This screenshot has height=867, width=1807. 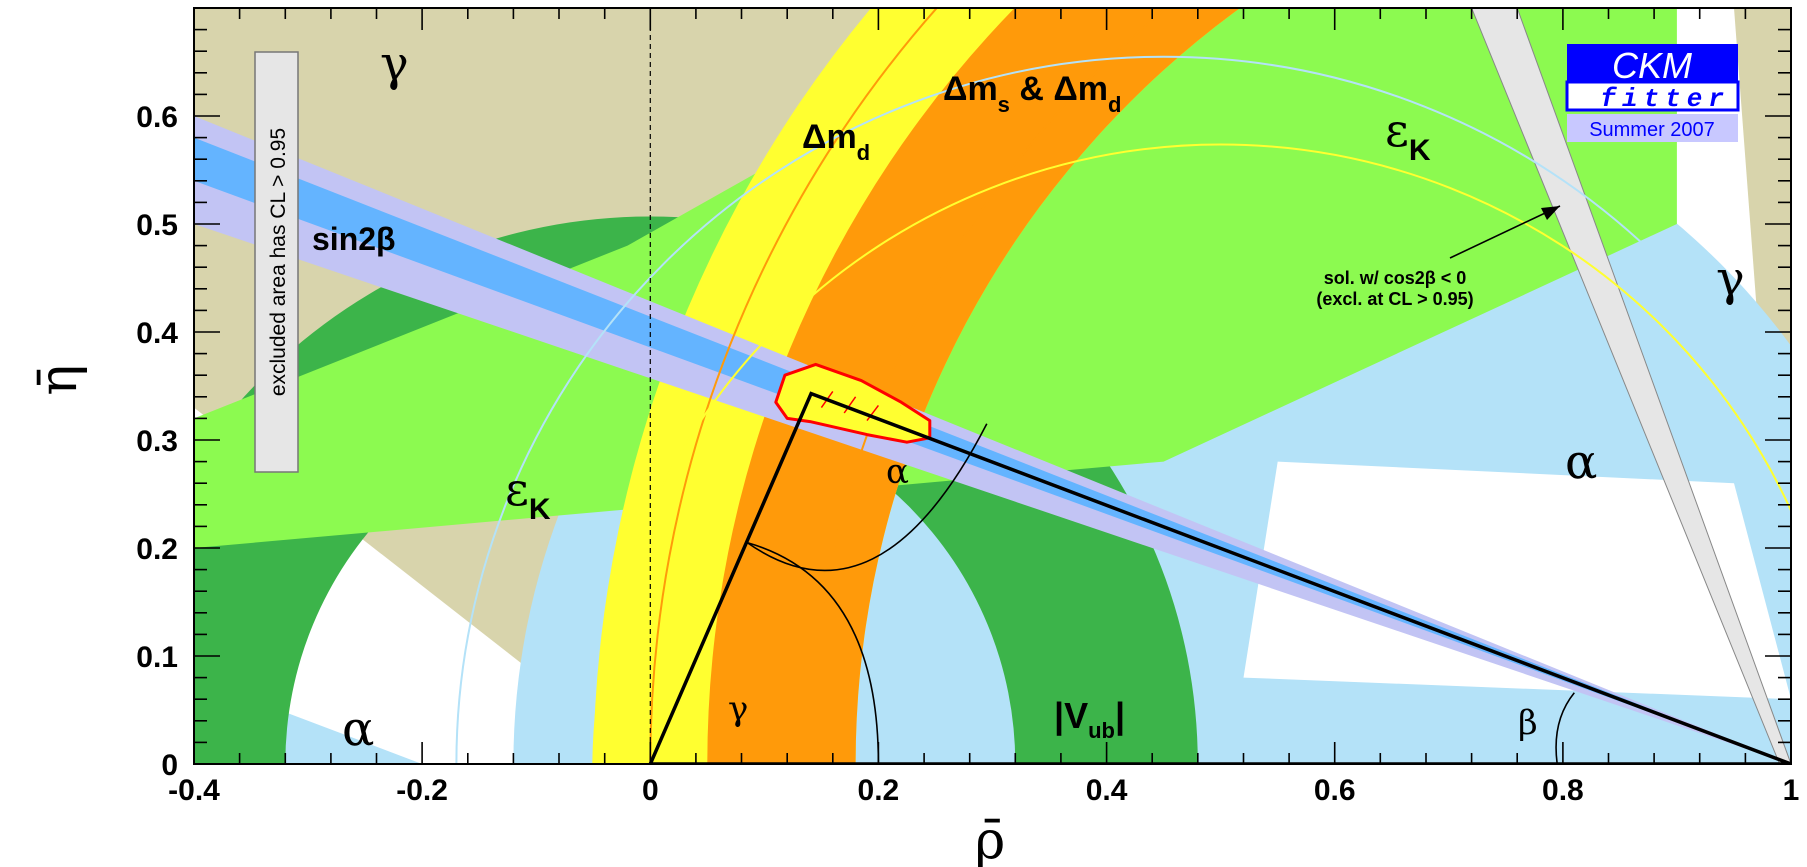 I want to click on delta-md-sub: d, so click(x=863, y=152).